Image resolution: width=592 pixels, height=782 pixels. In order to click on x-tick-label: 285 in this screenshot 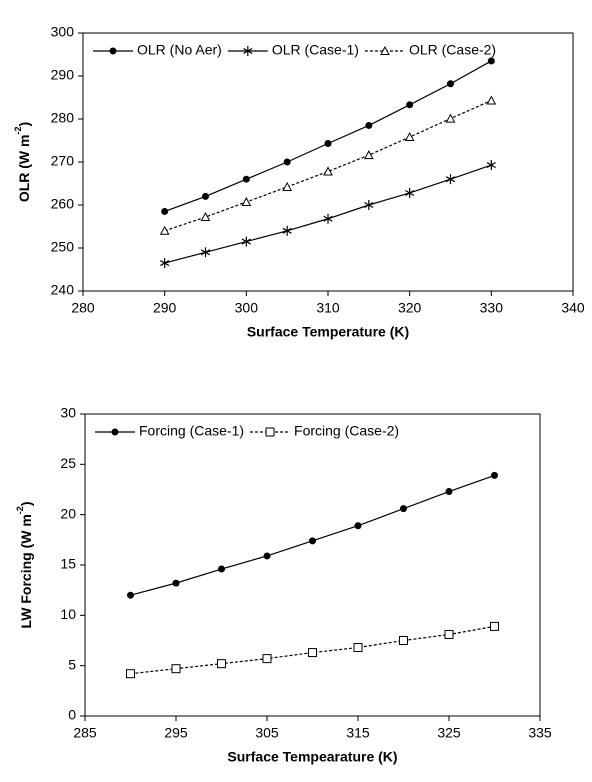, I will do `click(85, 733)`.